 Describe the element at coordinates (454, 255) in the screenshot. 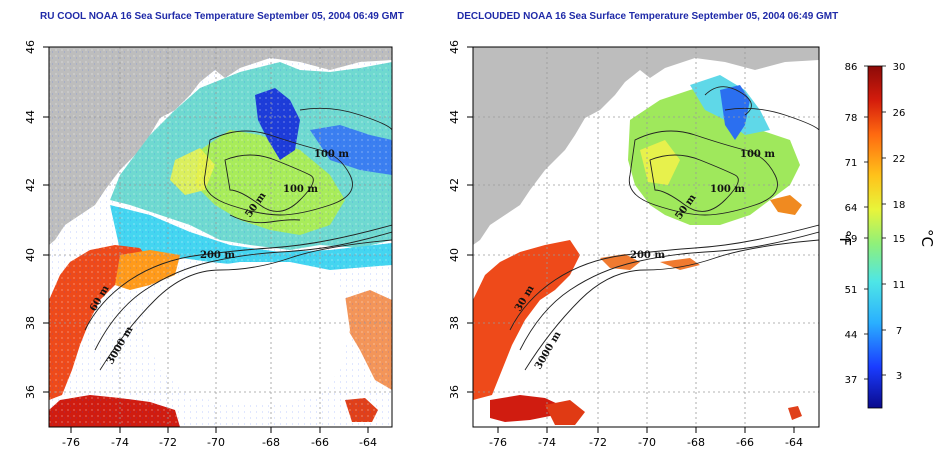

I see `lat-tick-right-3: 40` at that location.